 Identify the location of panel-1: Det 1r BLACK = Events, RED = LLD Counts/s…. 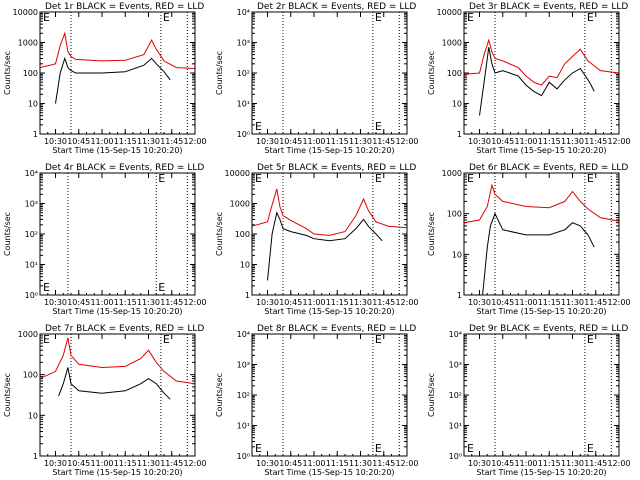
(105, 78).